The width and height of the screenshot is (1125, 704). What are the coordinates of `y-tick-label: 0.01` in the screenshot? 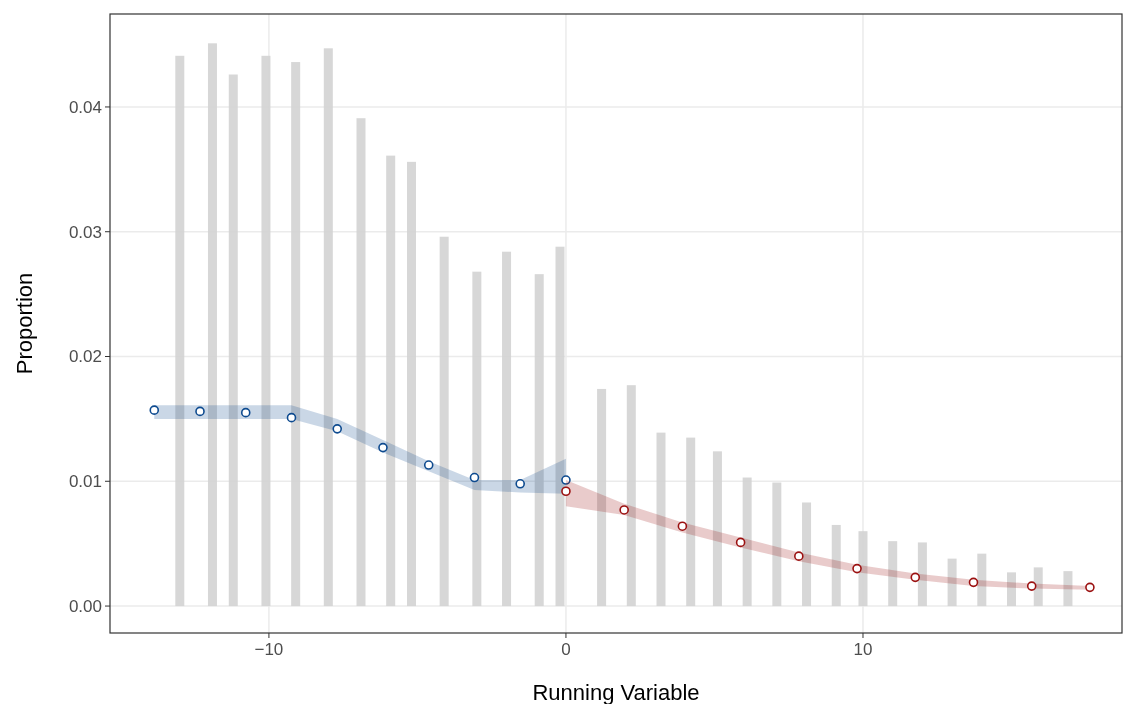 It's located at (85, 482).